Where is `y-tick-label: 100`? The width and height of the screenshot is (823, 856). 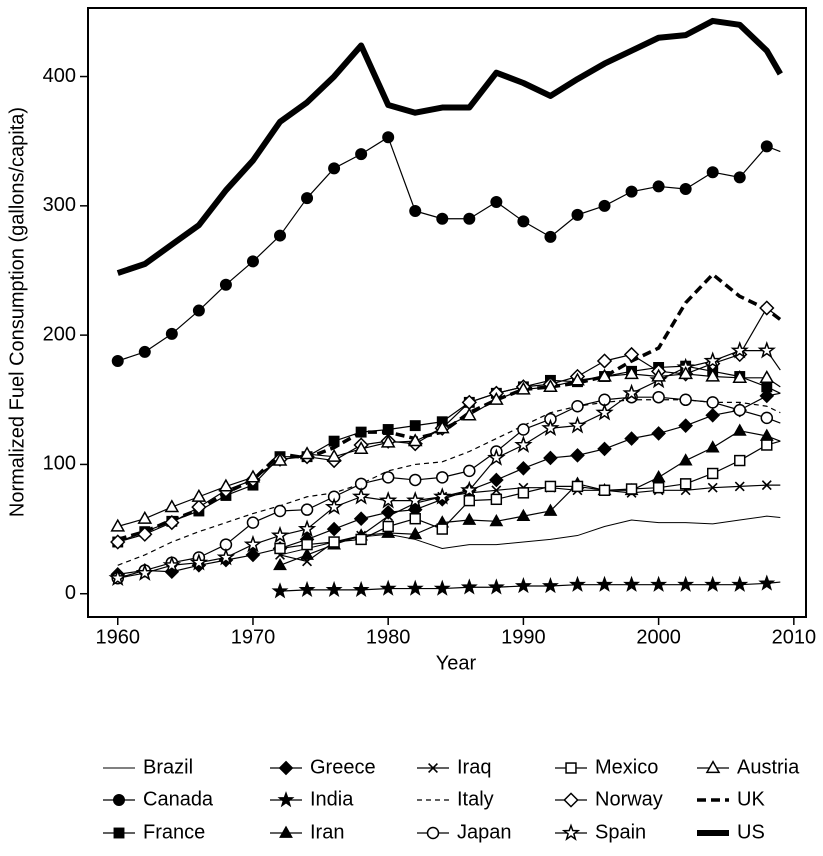
y-tick-label: 100 is located at coordinates (59, 464).